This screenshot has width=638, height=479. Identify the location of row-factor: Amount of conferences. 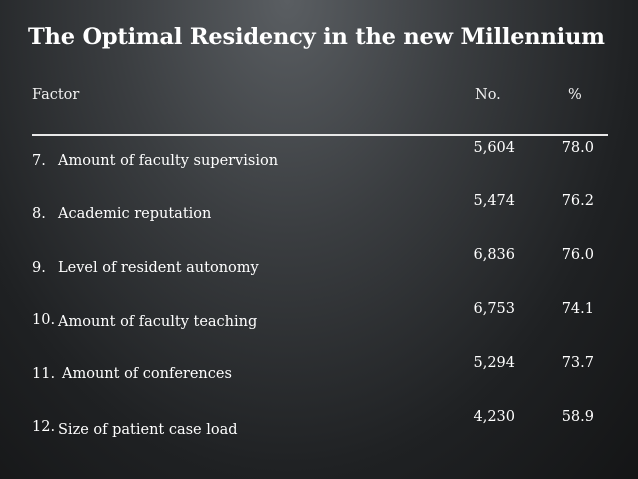
(147, 374).